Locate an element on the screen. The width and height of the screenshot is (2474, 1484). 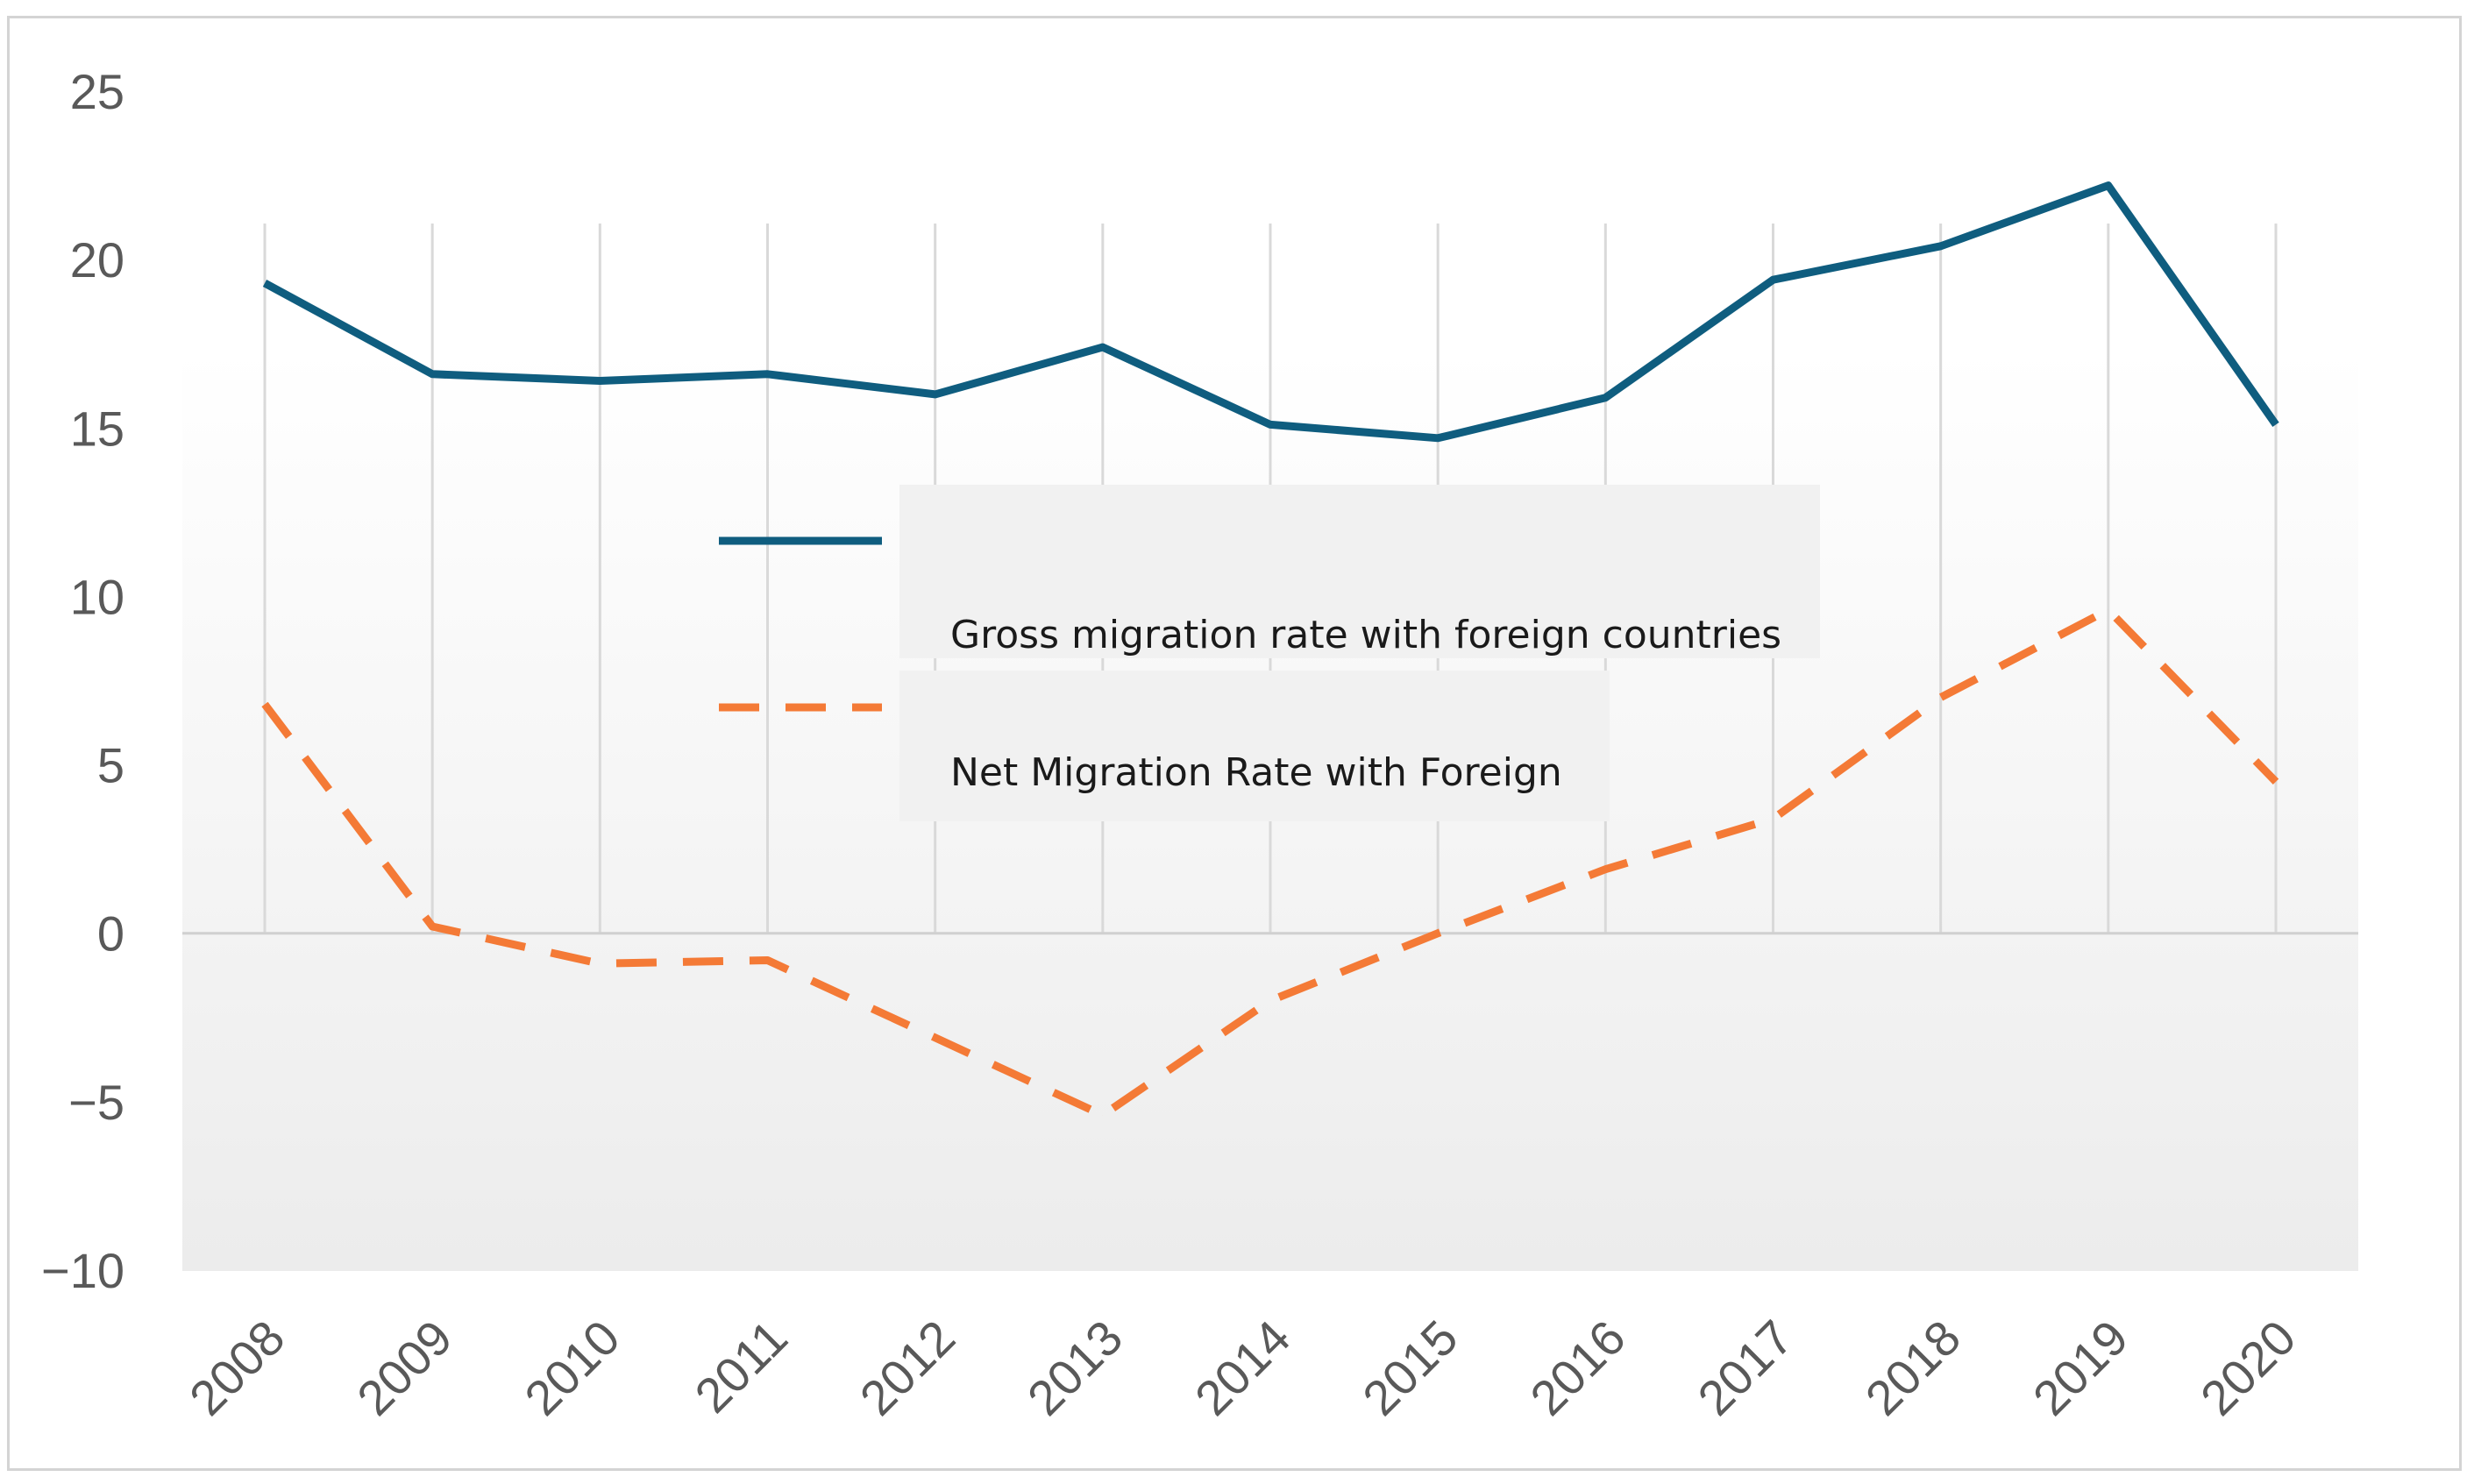
x-tick-label-2017: 2017 is located at coordinates (1745, 1368).